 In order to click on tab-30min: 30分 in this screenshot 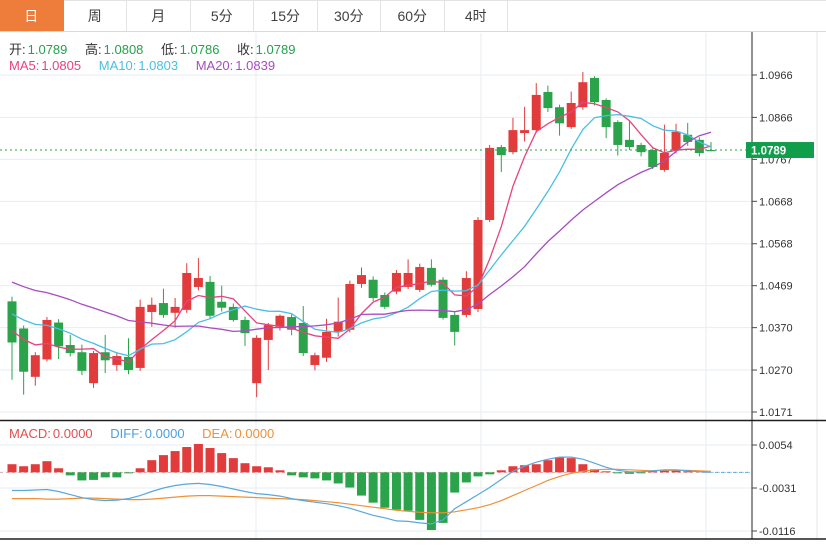, I will do `click(349, 15)`.